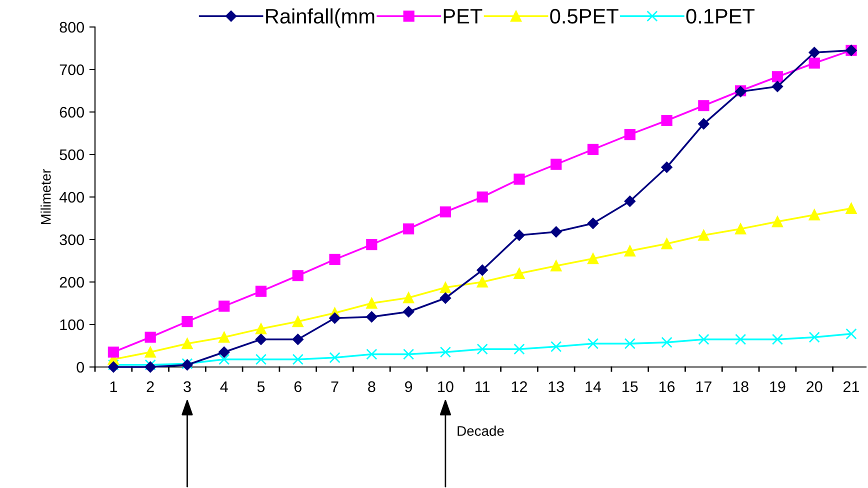 Image resolution: width=868 pixels, height=488 pixels. I want to click on x-tick-label: 7, so click(334, 386).